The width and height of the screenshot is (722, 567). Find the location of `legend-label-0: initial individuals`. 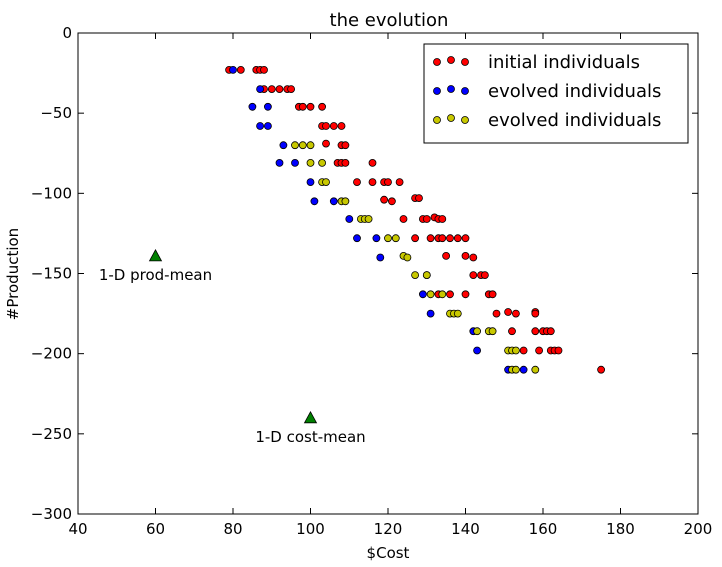

legend-label-0: initial individuals is located at coordinates (564, 62).